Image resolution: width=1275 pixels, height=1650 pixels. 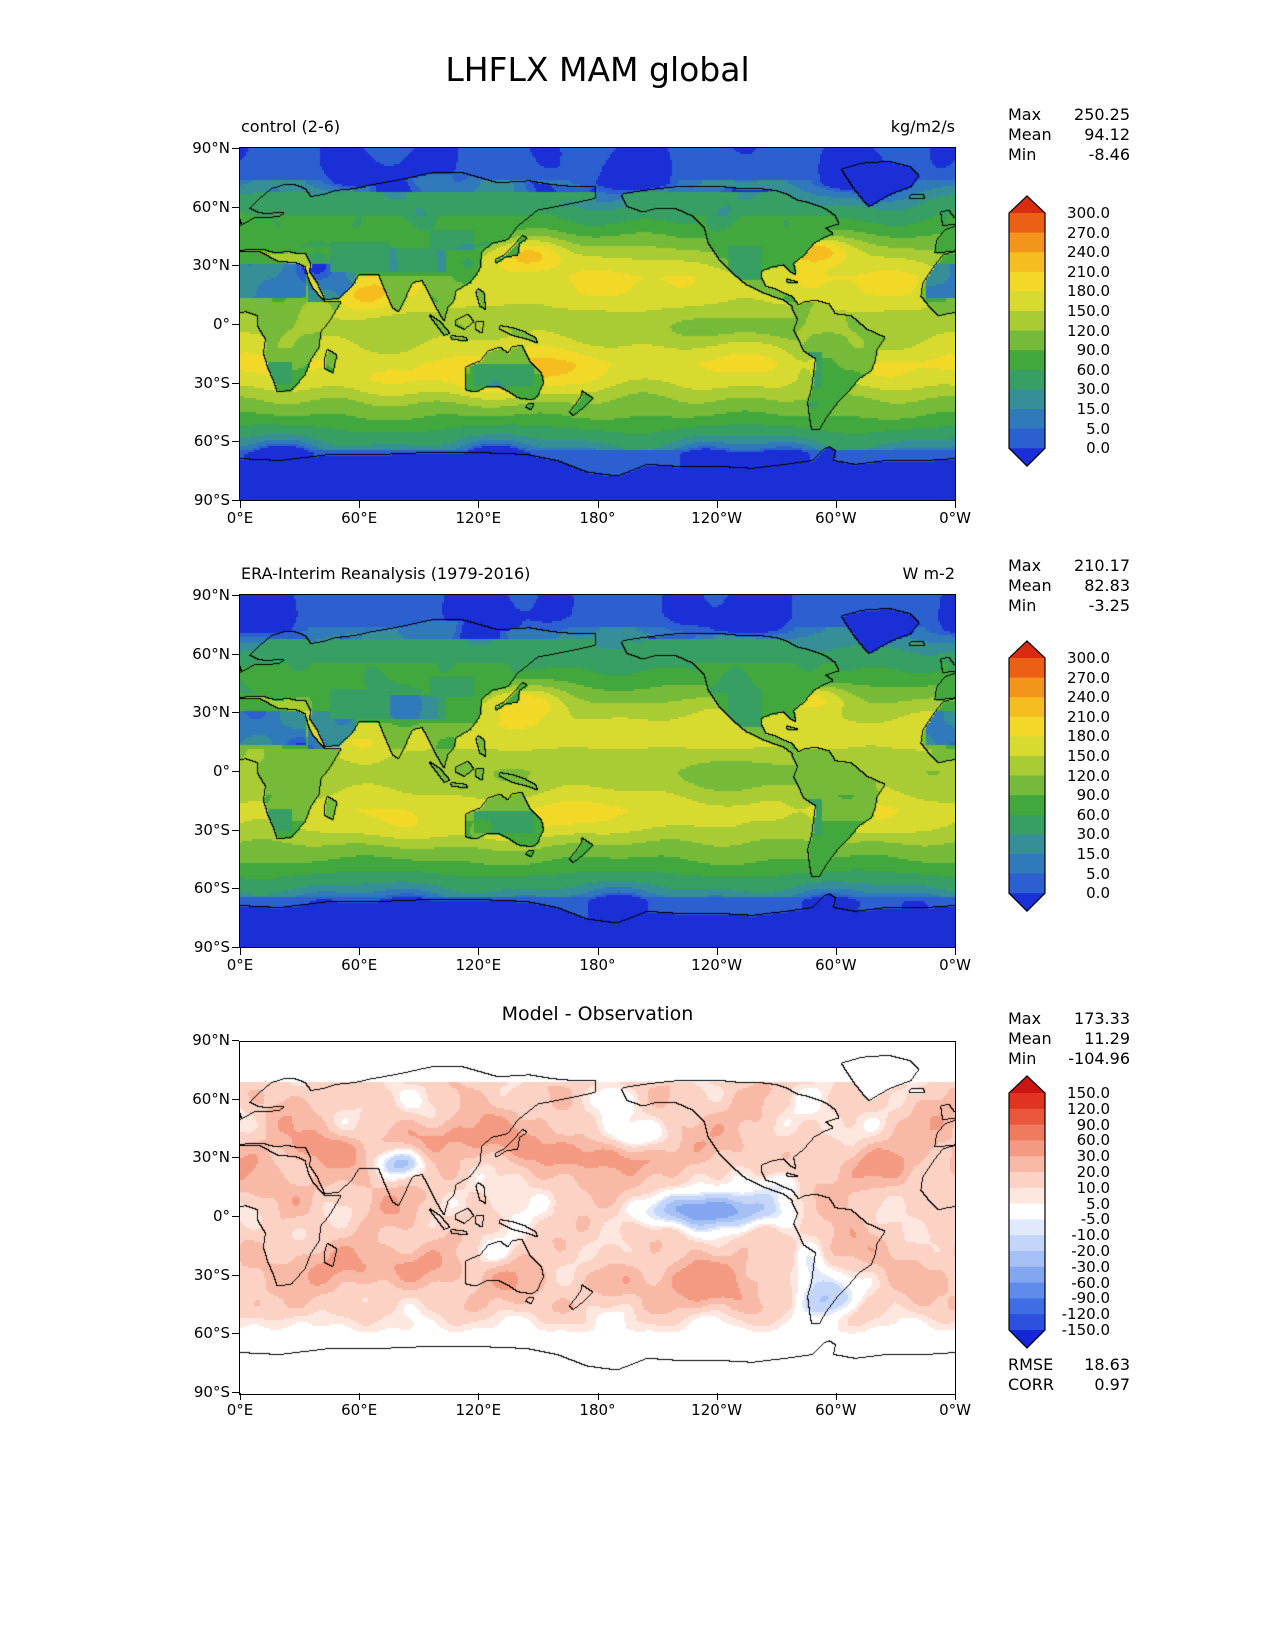 I want to click on panel-observation-units: W m-2, so click(x=928, y=573).